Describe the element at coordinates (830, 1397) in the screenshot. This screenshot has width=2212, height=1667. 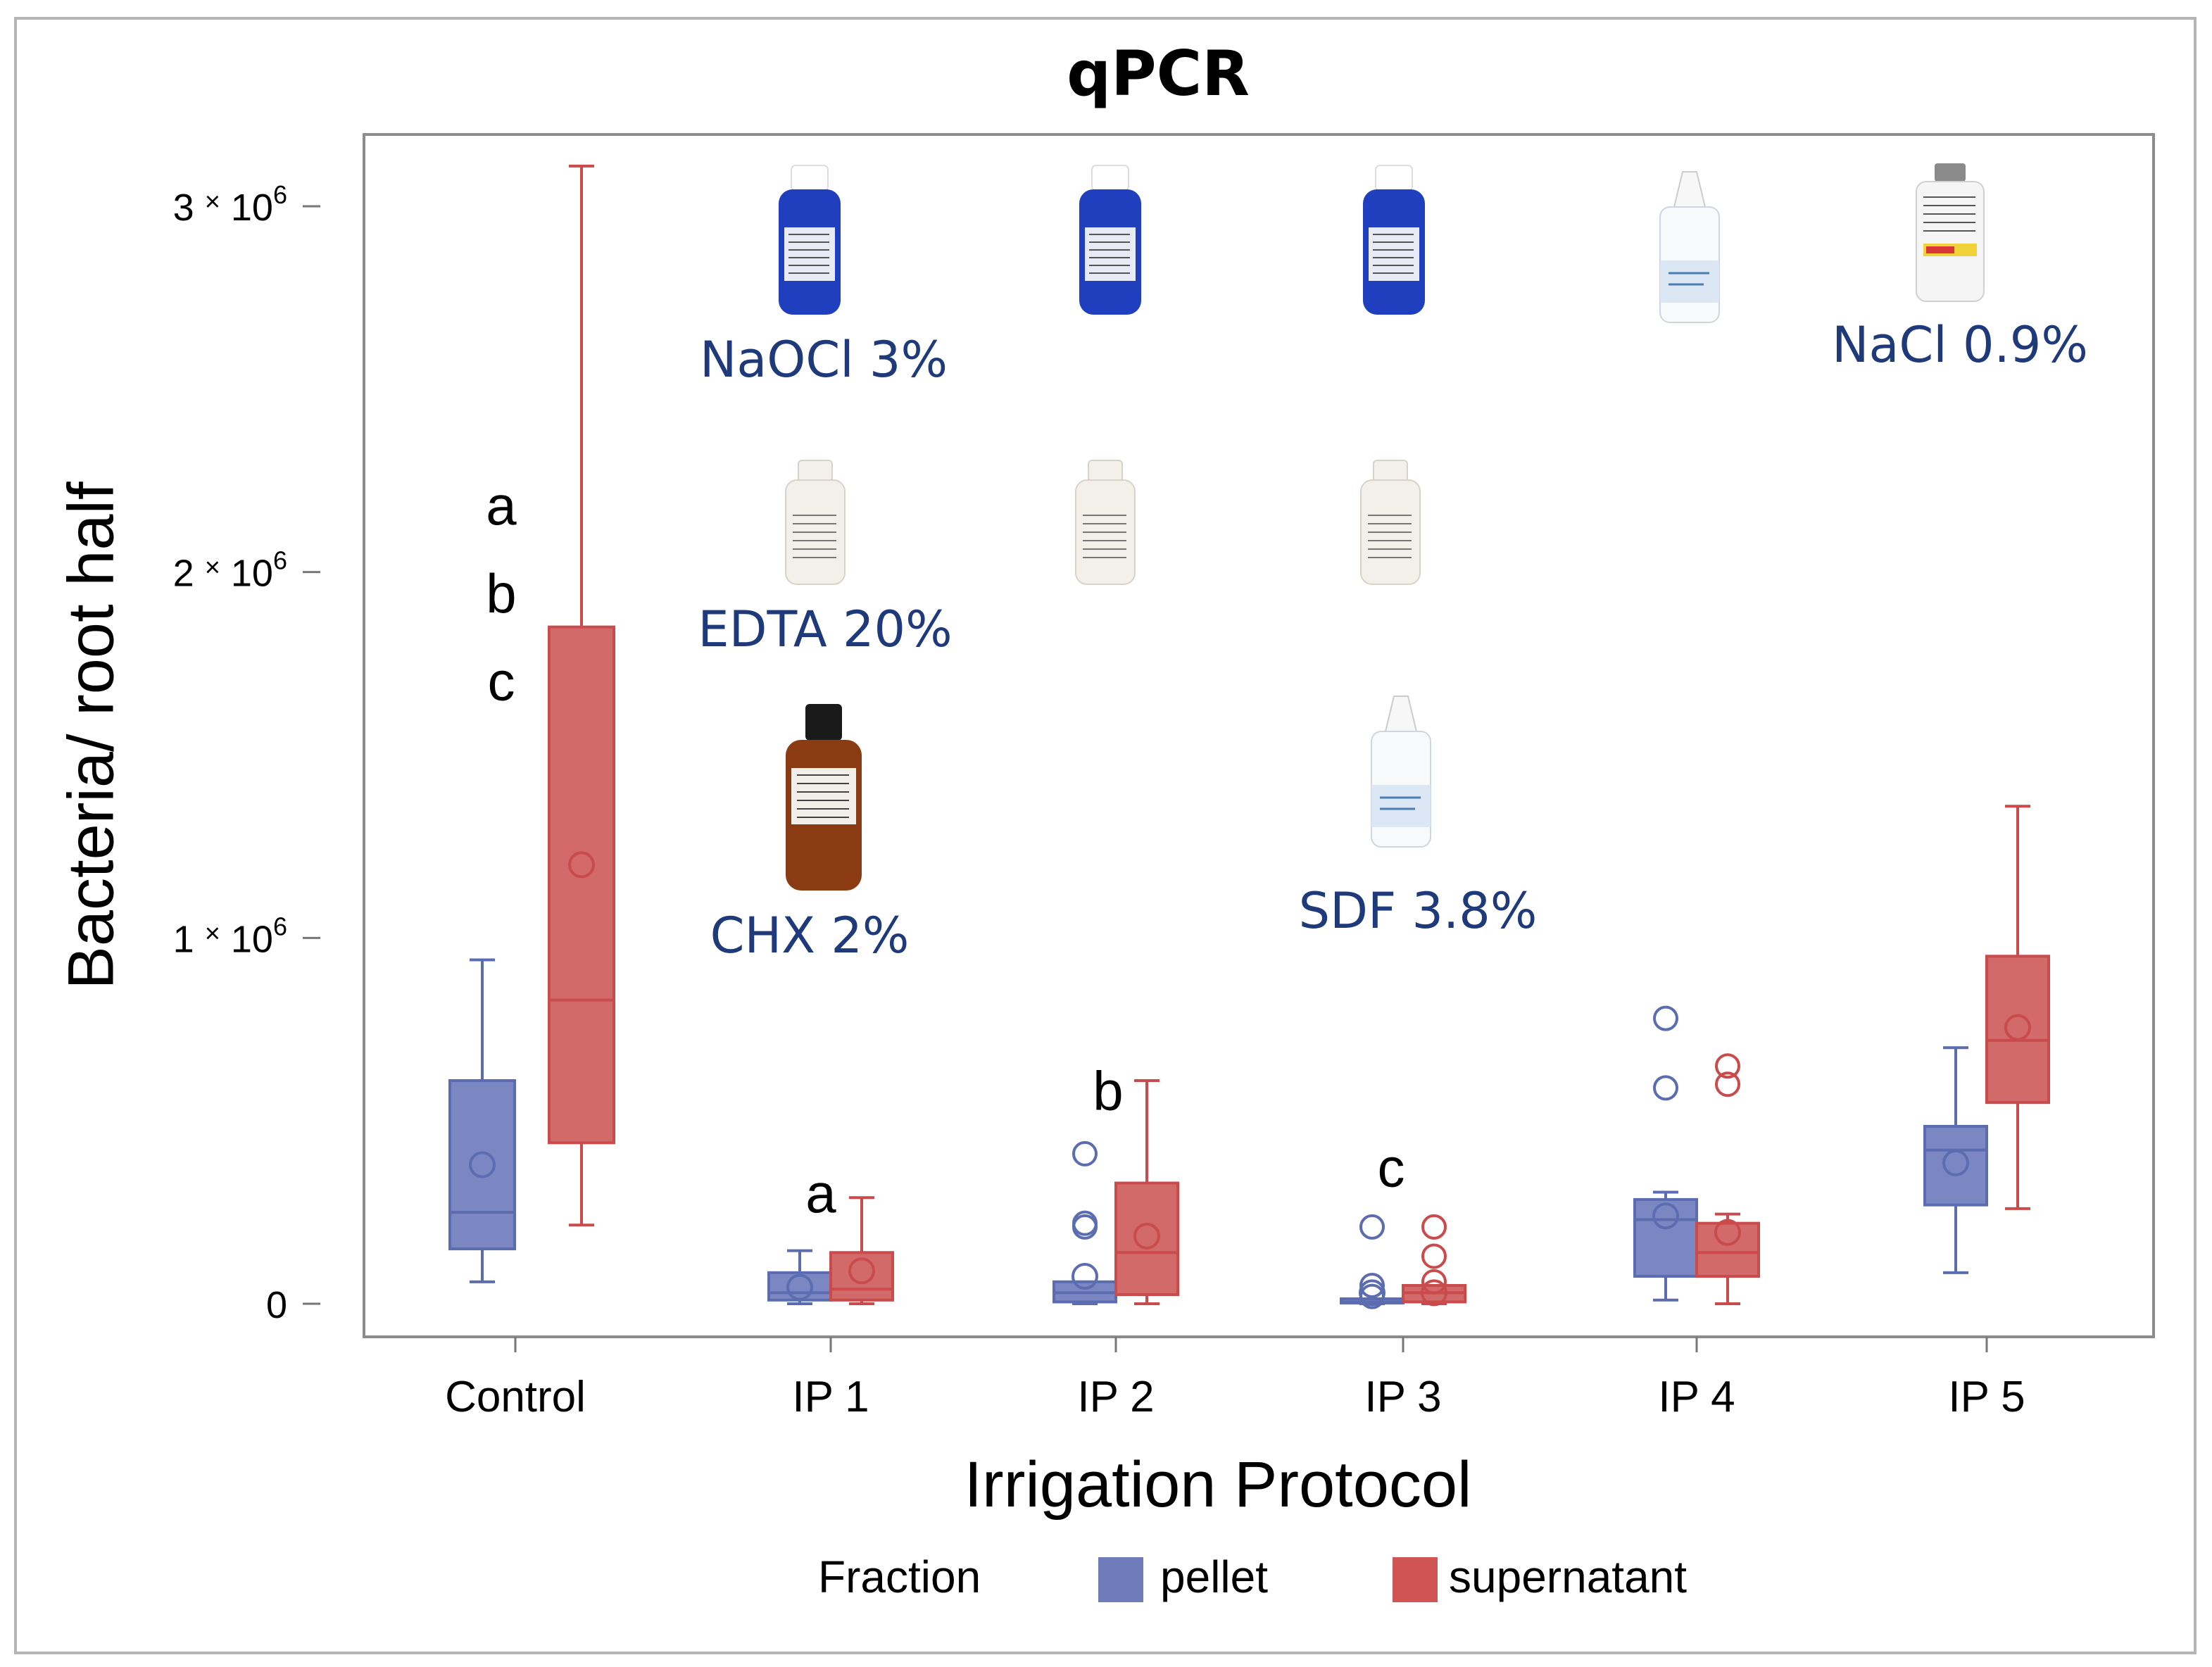
I see `x-tick-label-ip-1: IP 1` at that location.